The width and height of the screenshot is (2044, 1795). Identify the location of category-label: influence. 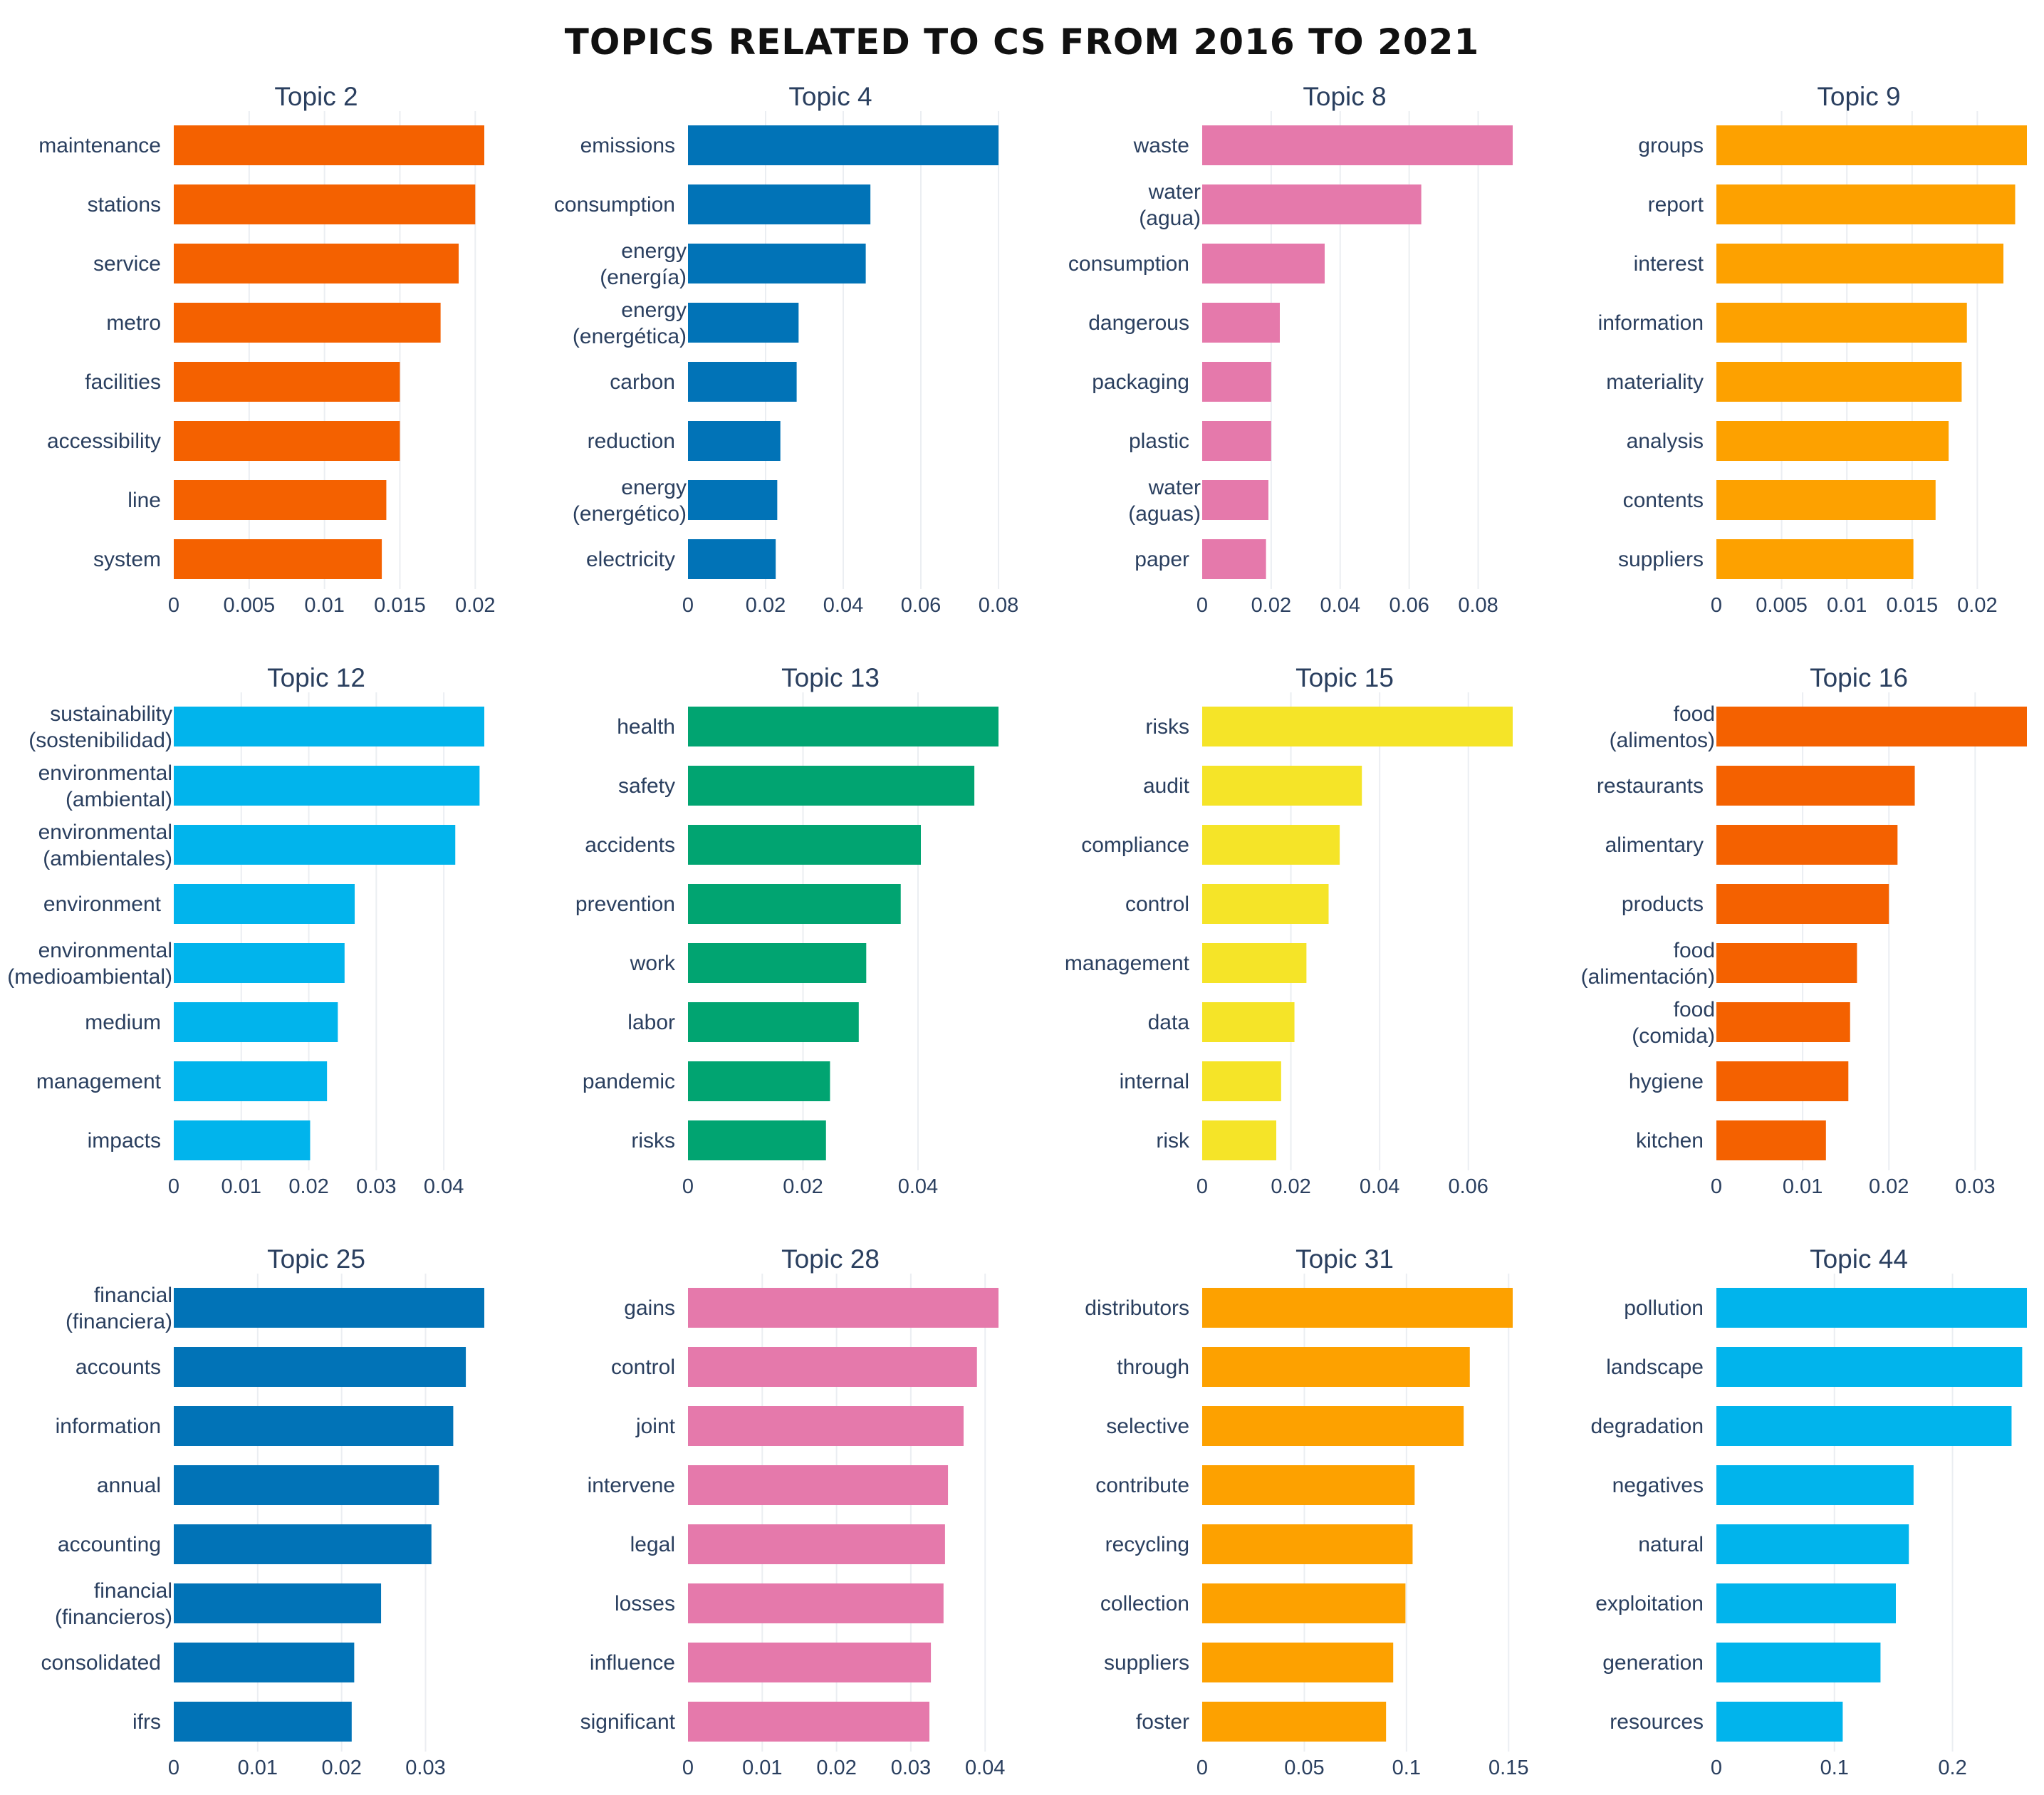
(632, 1663).